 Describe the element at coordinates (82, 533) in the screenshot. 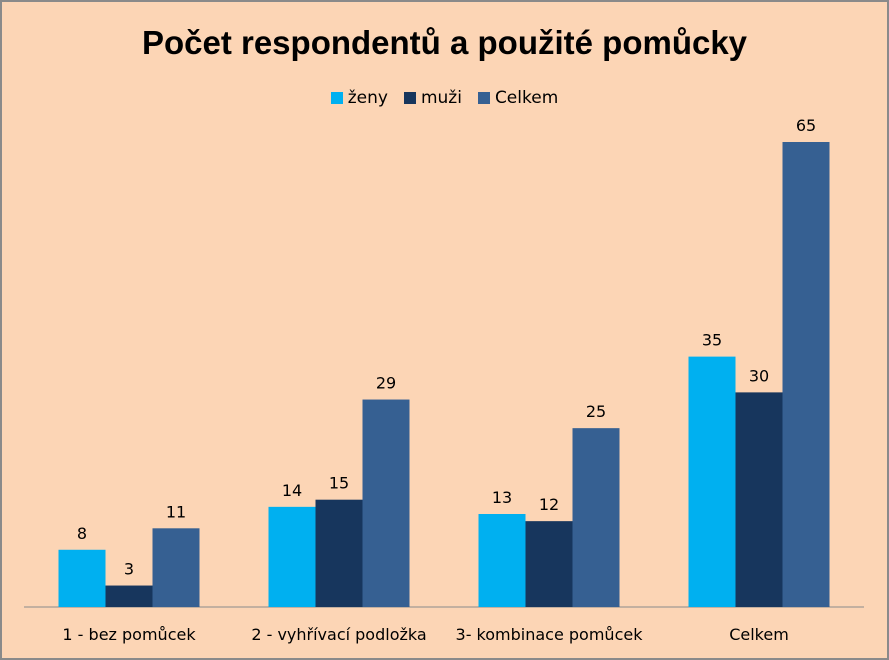

I see `data-label-0-0: 8` at that location.